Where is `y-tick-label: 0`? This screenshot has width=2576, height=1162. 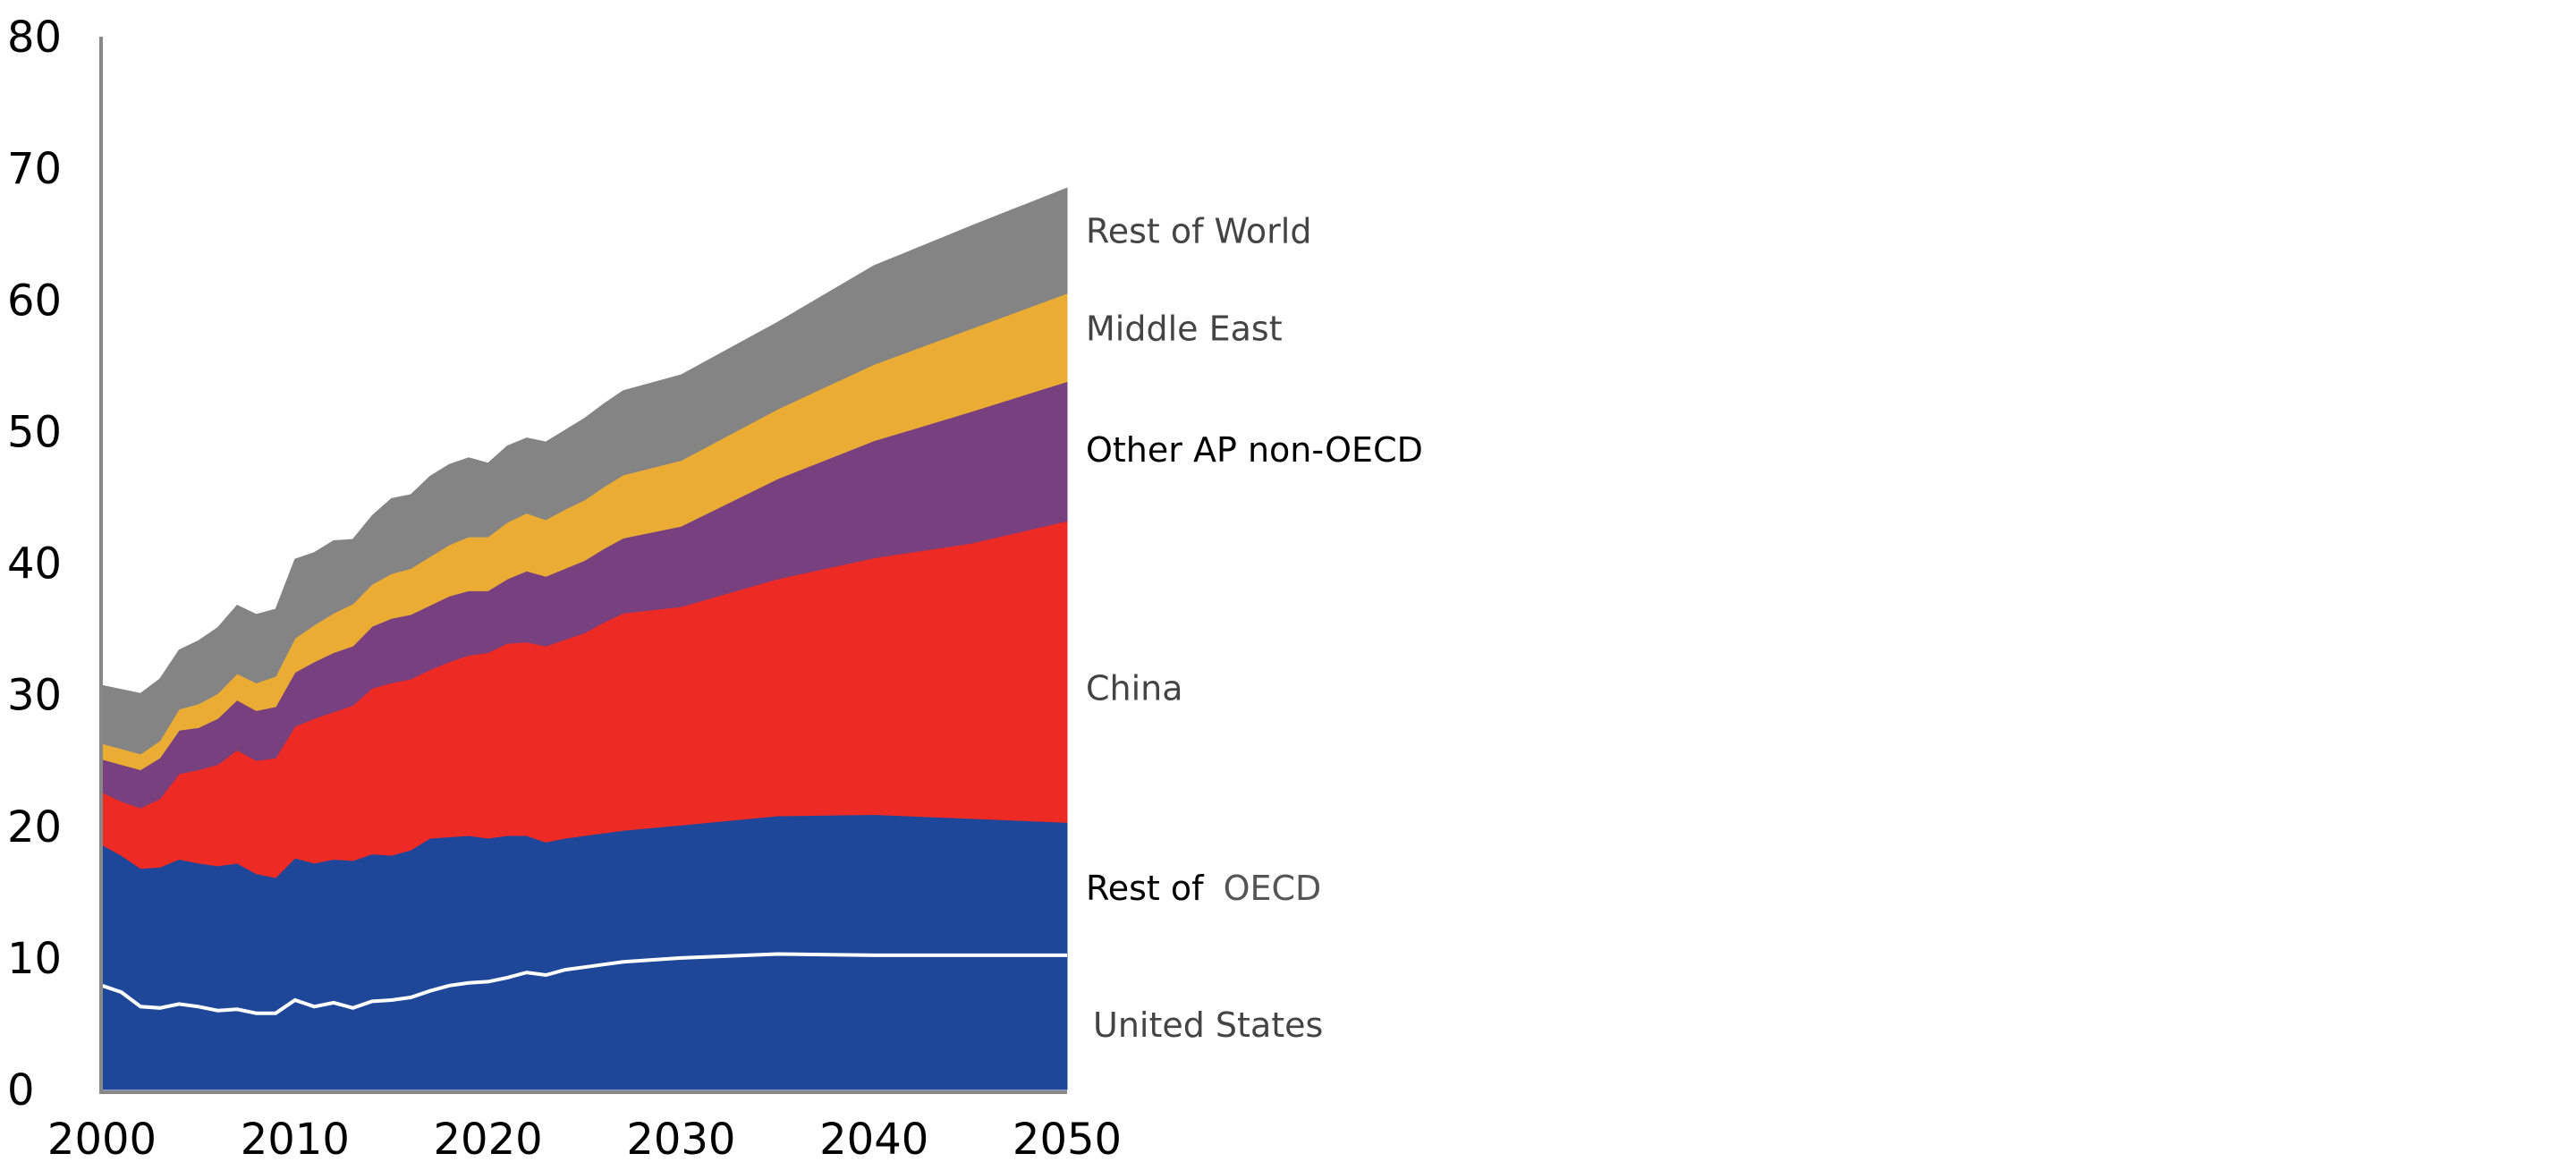
y-tick-label: 0 is located at coordinates (21, 1090).